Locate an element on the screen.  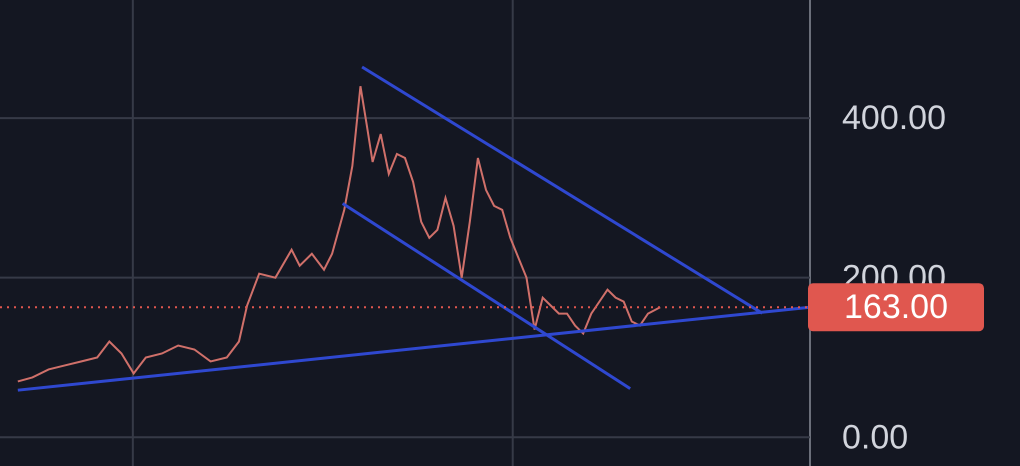
current-price-label: 163.00 is located at coordinates (896, 307).